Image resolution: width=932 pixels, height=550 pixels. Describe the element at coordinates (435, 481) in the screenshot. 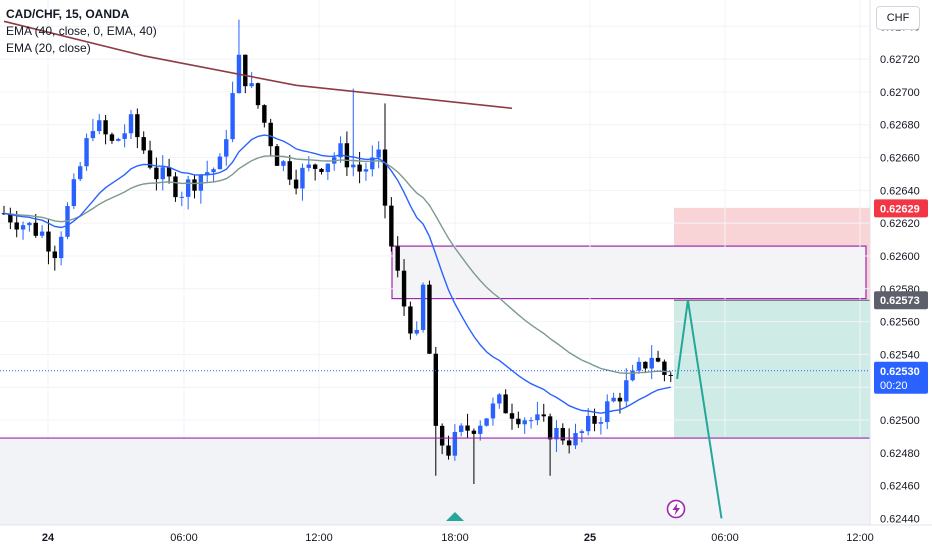

I see `support-zone` at that location.